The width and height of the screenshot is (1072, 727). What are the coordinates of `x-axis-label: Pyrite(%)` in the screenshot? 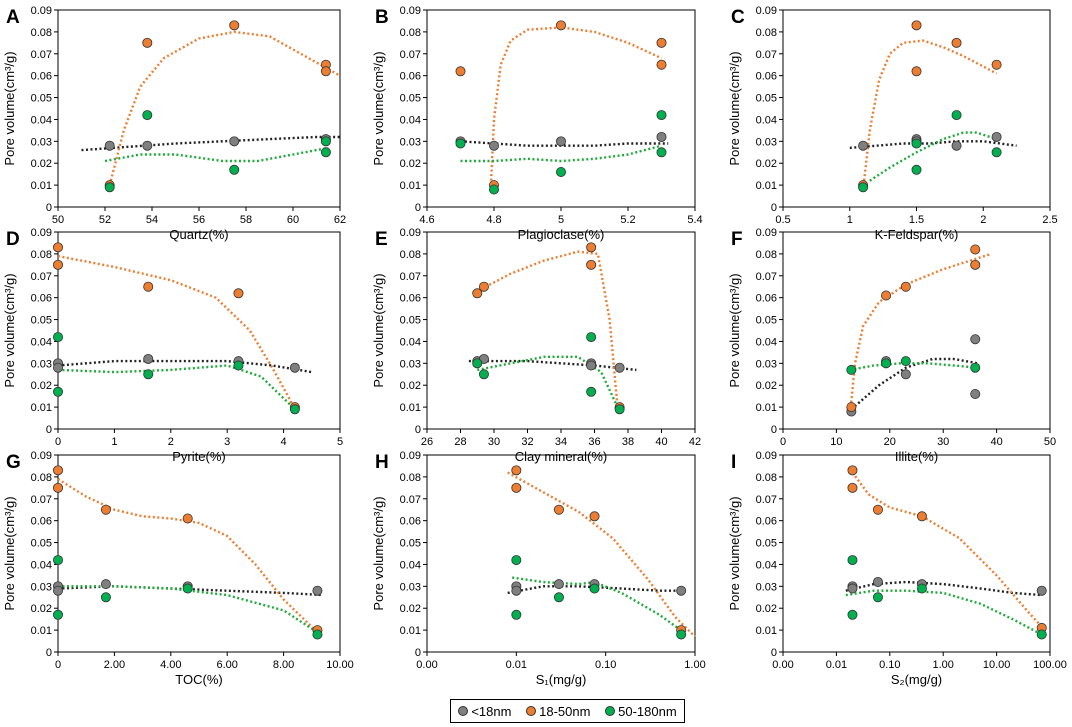 It's located at (198, 456).